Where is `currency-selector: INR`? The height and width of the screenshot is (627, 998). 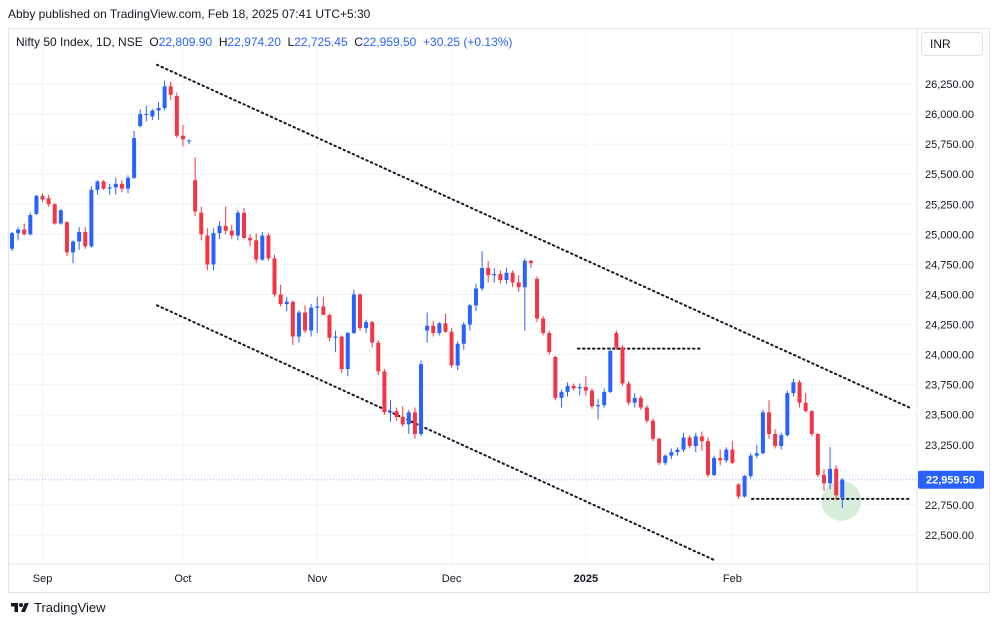
currency-selector: INR is located at coordinates (952, 44).